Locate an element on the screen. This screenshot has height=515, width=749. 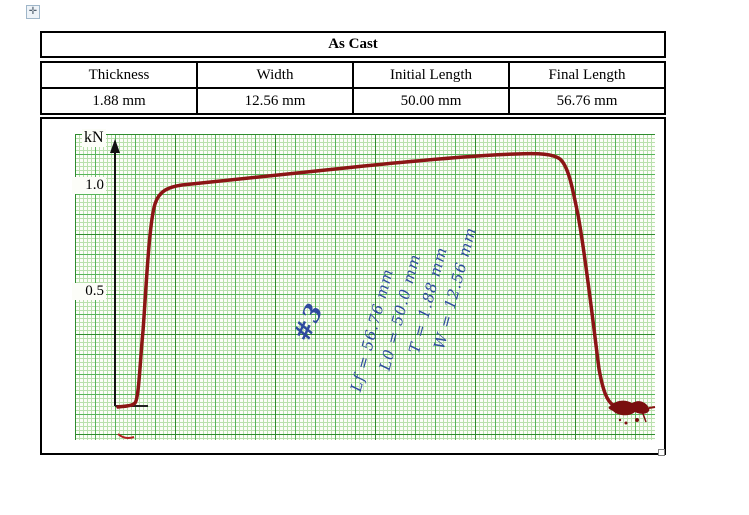
table-move-handle-icon: ✛ is located at coordinates (33, 12).